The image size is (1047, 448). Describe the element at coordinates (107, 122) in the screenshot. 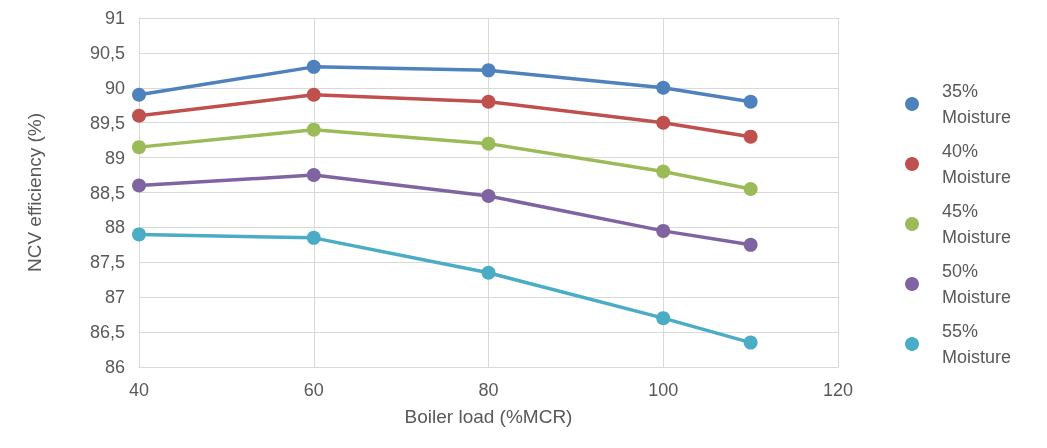

I see `y-tick-label: 89,5` at that location.